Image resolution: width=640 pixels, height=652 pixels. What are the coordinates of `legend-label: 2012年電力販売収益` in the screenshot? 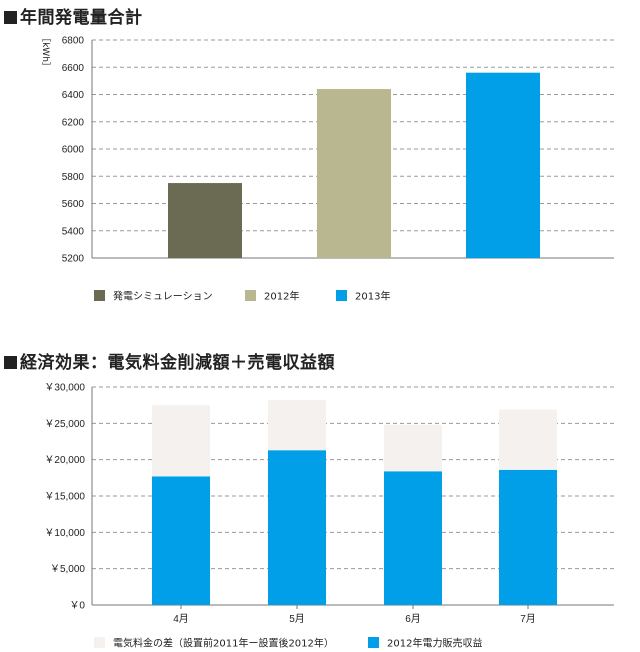 It's located at (434, 643).